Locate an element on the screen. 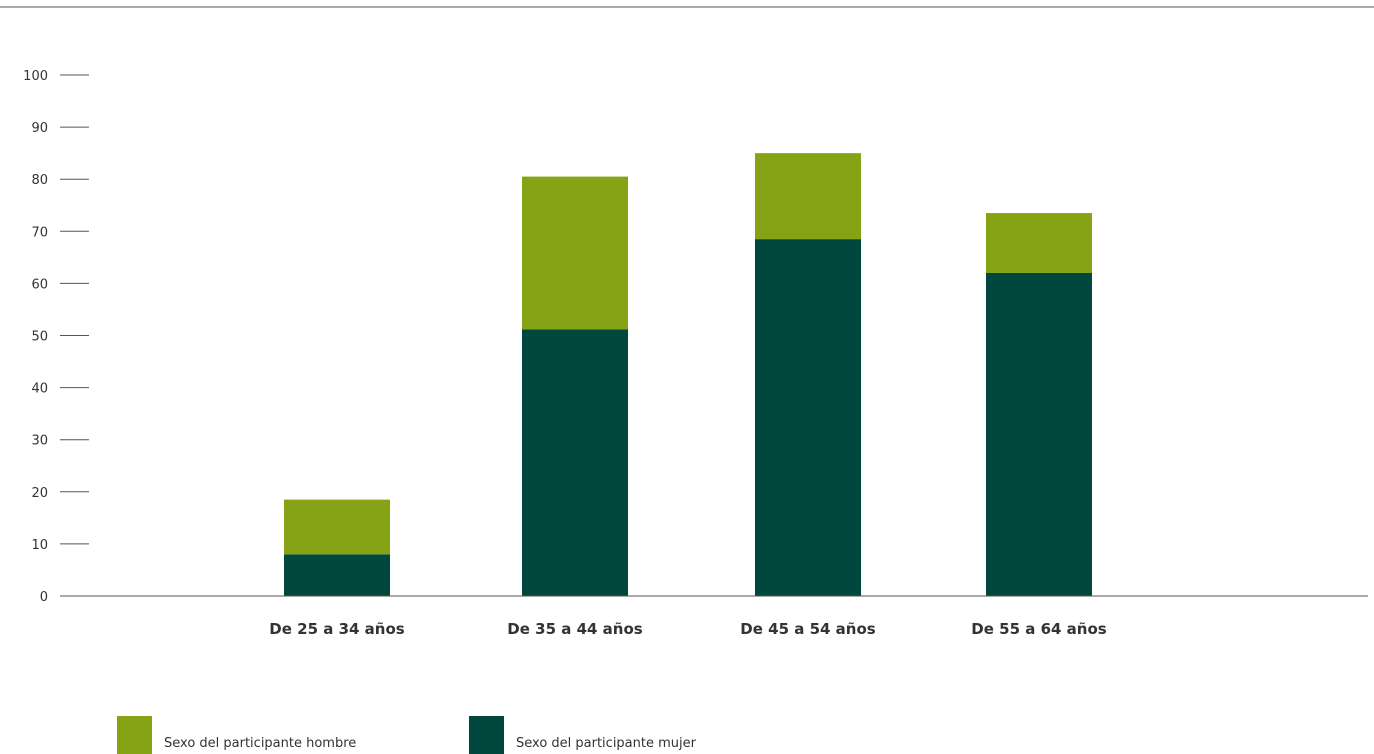 The image size is (1374, 754). y-tick-label: 60 is located at coordinates (39, 284).